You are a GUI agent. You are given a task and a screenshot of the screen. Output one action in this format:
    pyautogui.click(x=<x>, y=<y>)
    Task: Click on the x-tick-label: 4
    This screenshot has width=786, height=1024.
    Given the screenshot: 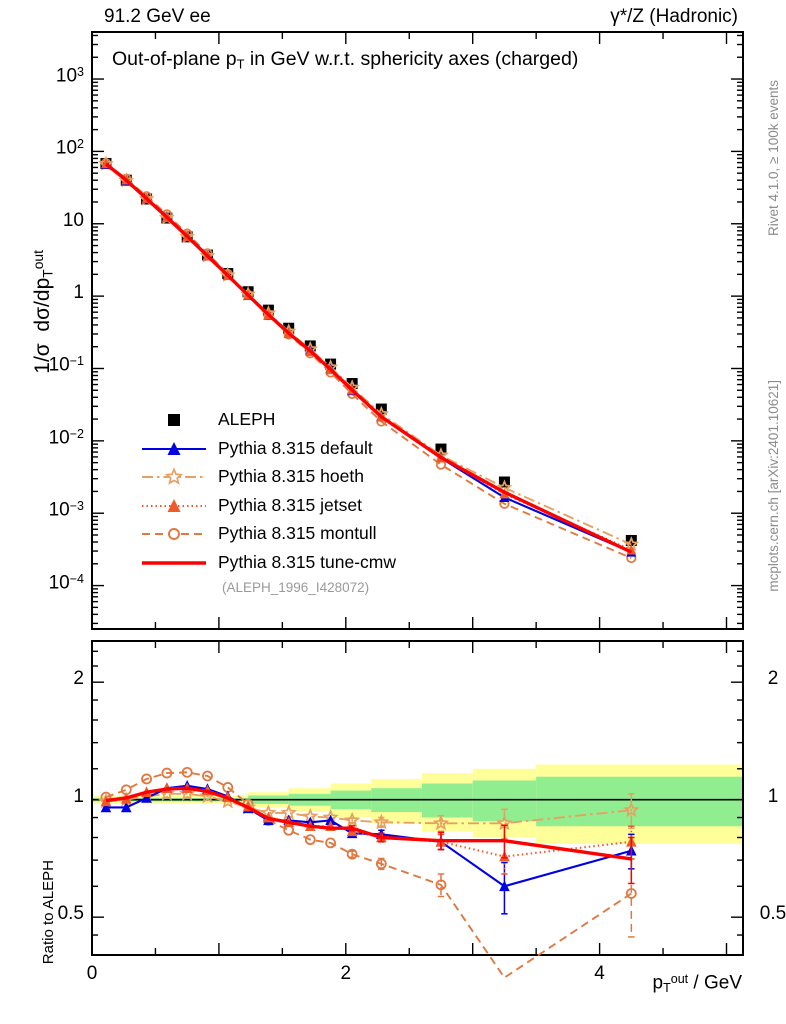 What is the action you would take?
    pyautogui.click(x=599, y=973)
    